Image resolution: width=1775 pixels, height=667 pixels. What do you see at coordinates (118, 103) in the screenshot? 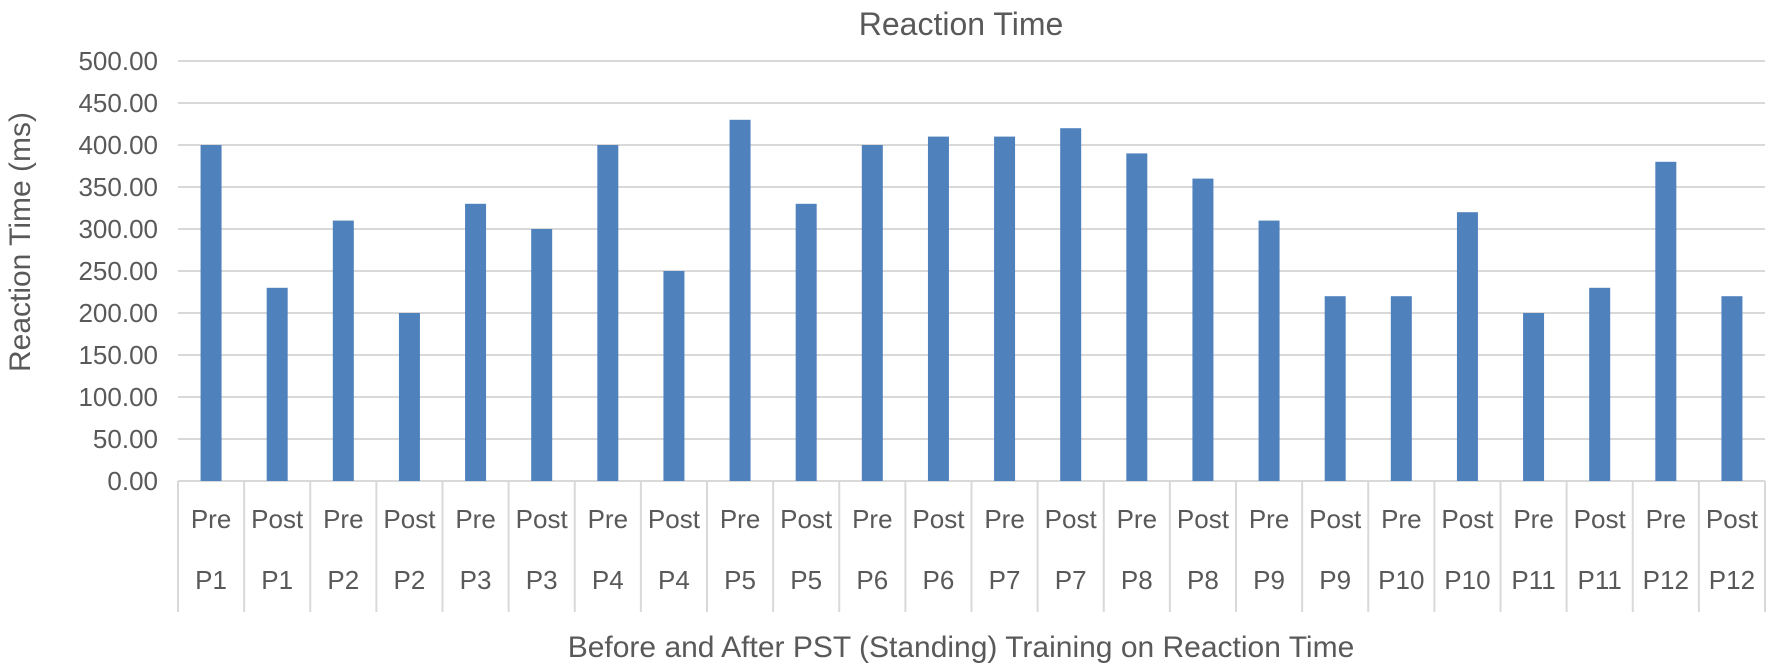
I see `y-tick-label: 450.00` at bounding box center [118, 103].